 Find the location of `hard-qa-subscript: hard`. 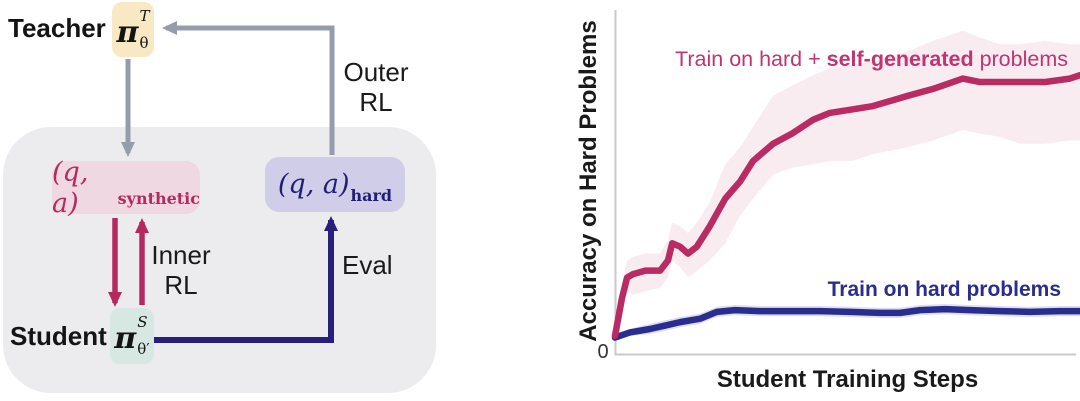

hard-qa-subscript: hard is located at coordinates (371, 195).